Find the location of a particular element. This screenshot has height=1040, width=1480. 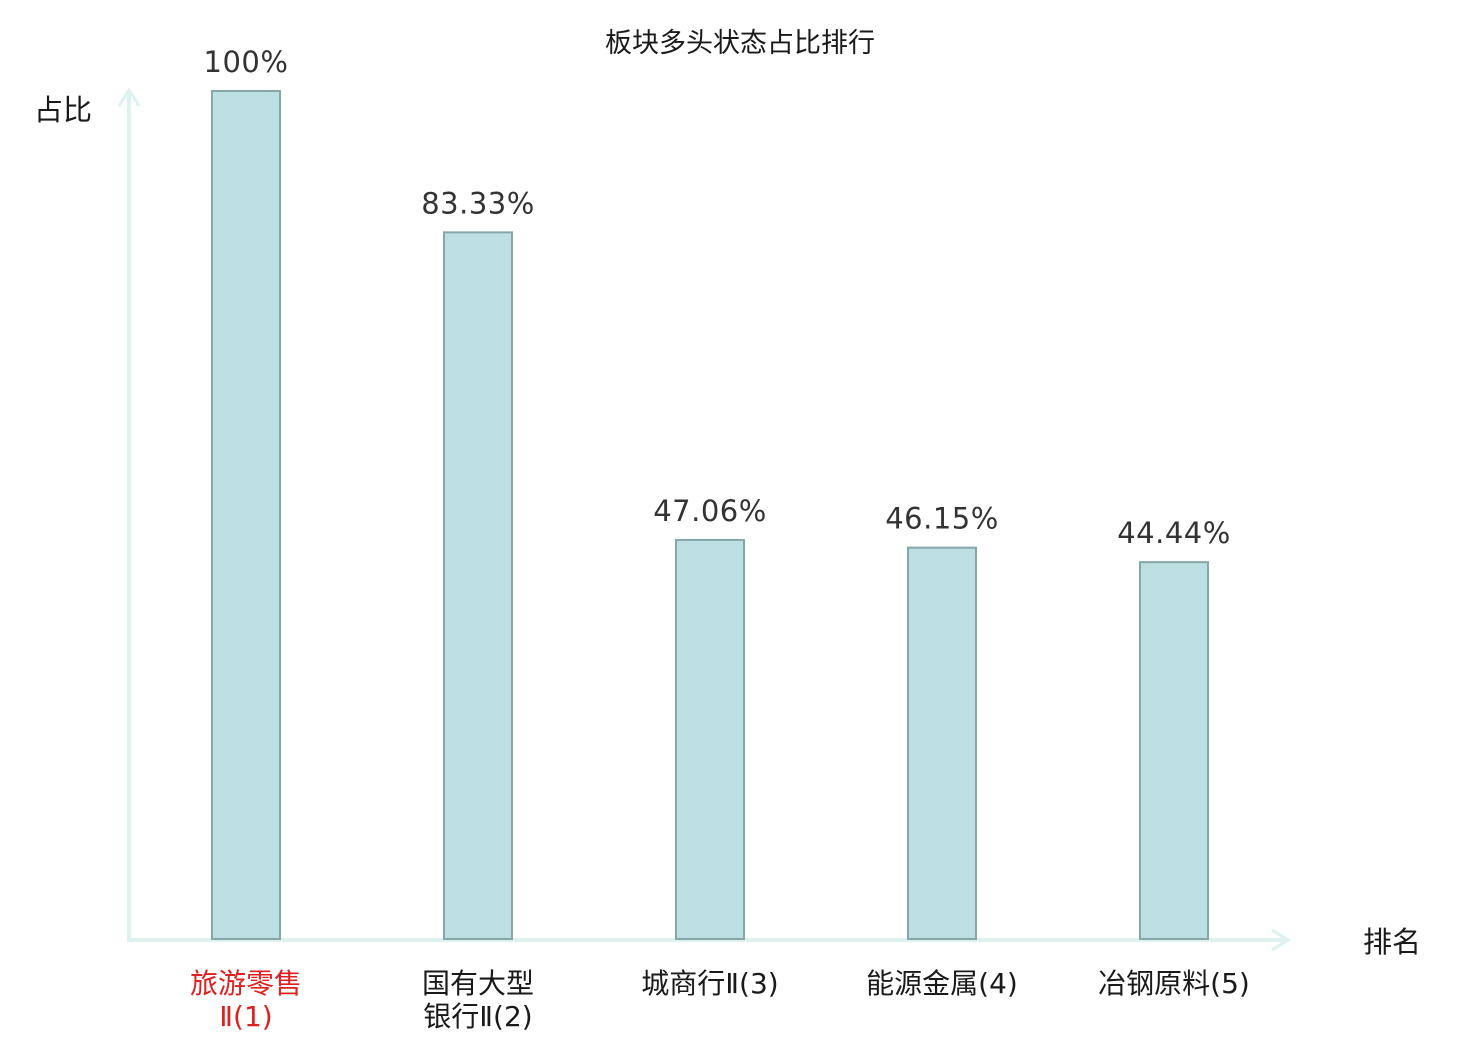

category-label: 能源金属(4) is located at coordinates (942, 983).